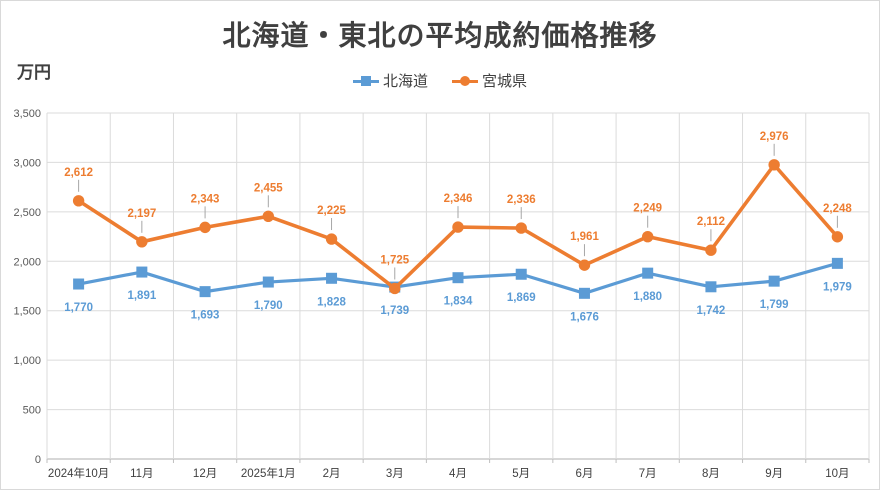  I want to click on data-label: 2,249, so click(647, 209).